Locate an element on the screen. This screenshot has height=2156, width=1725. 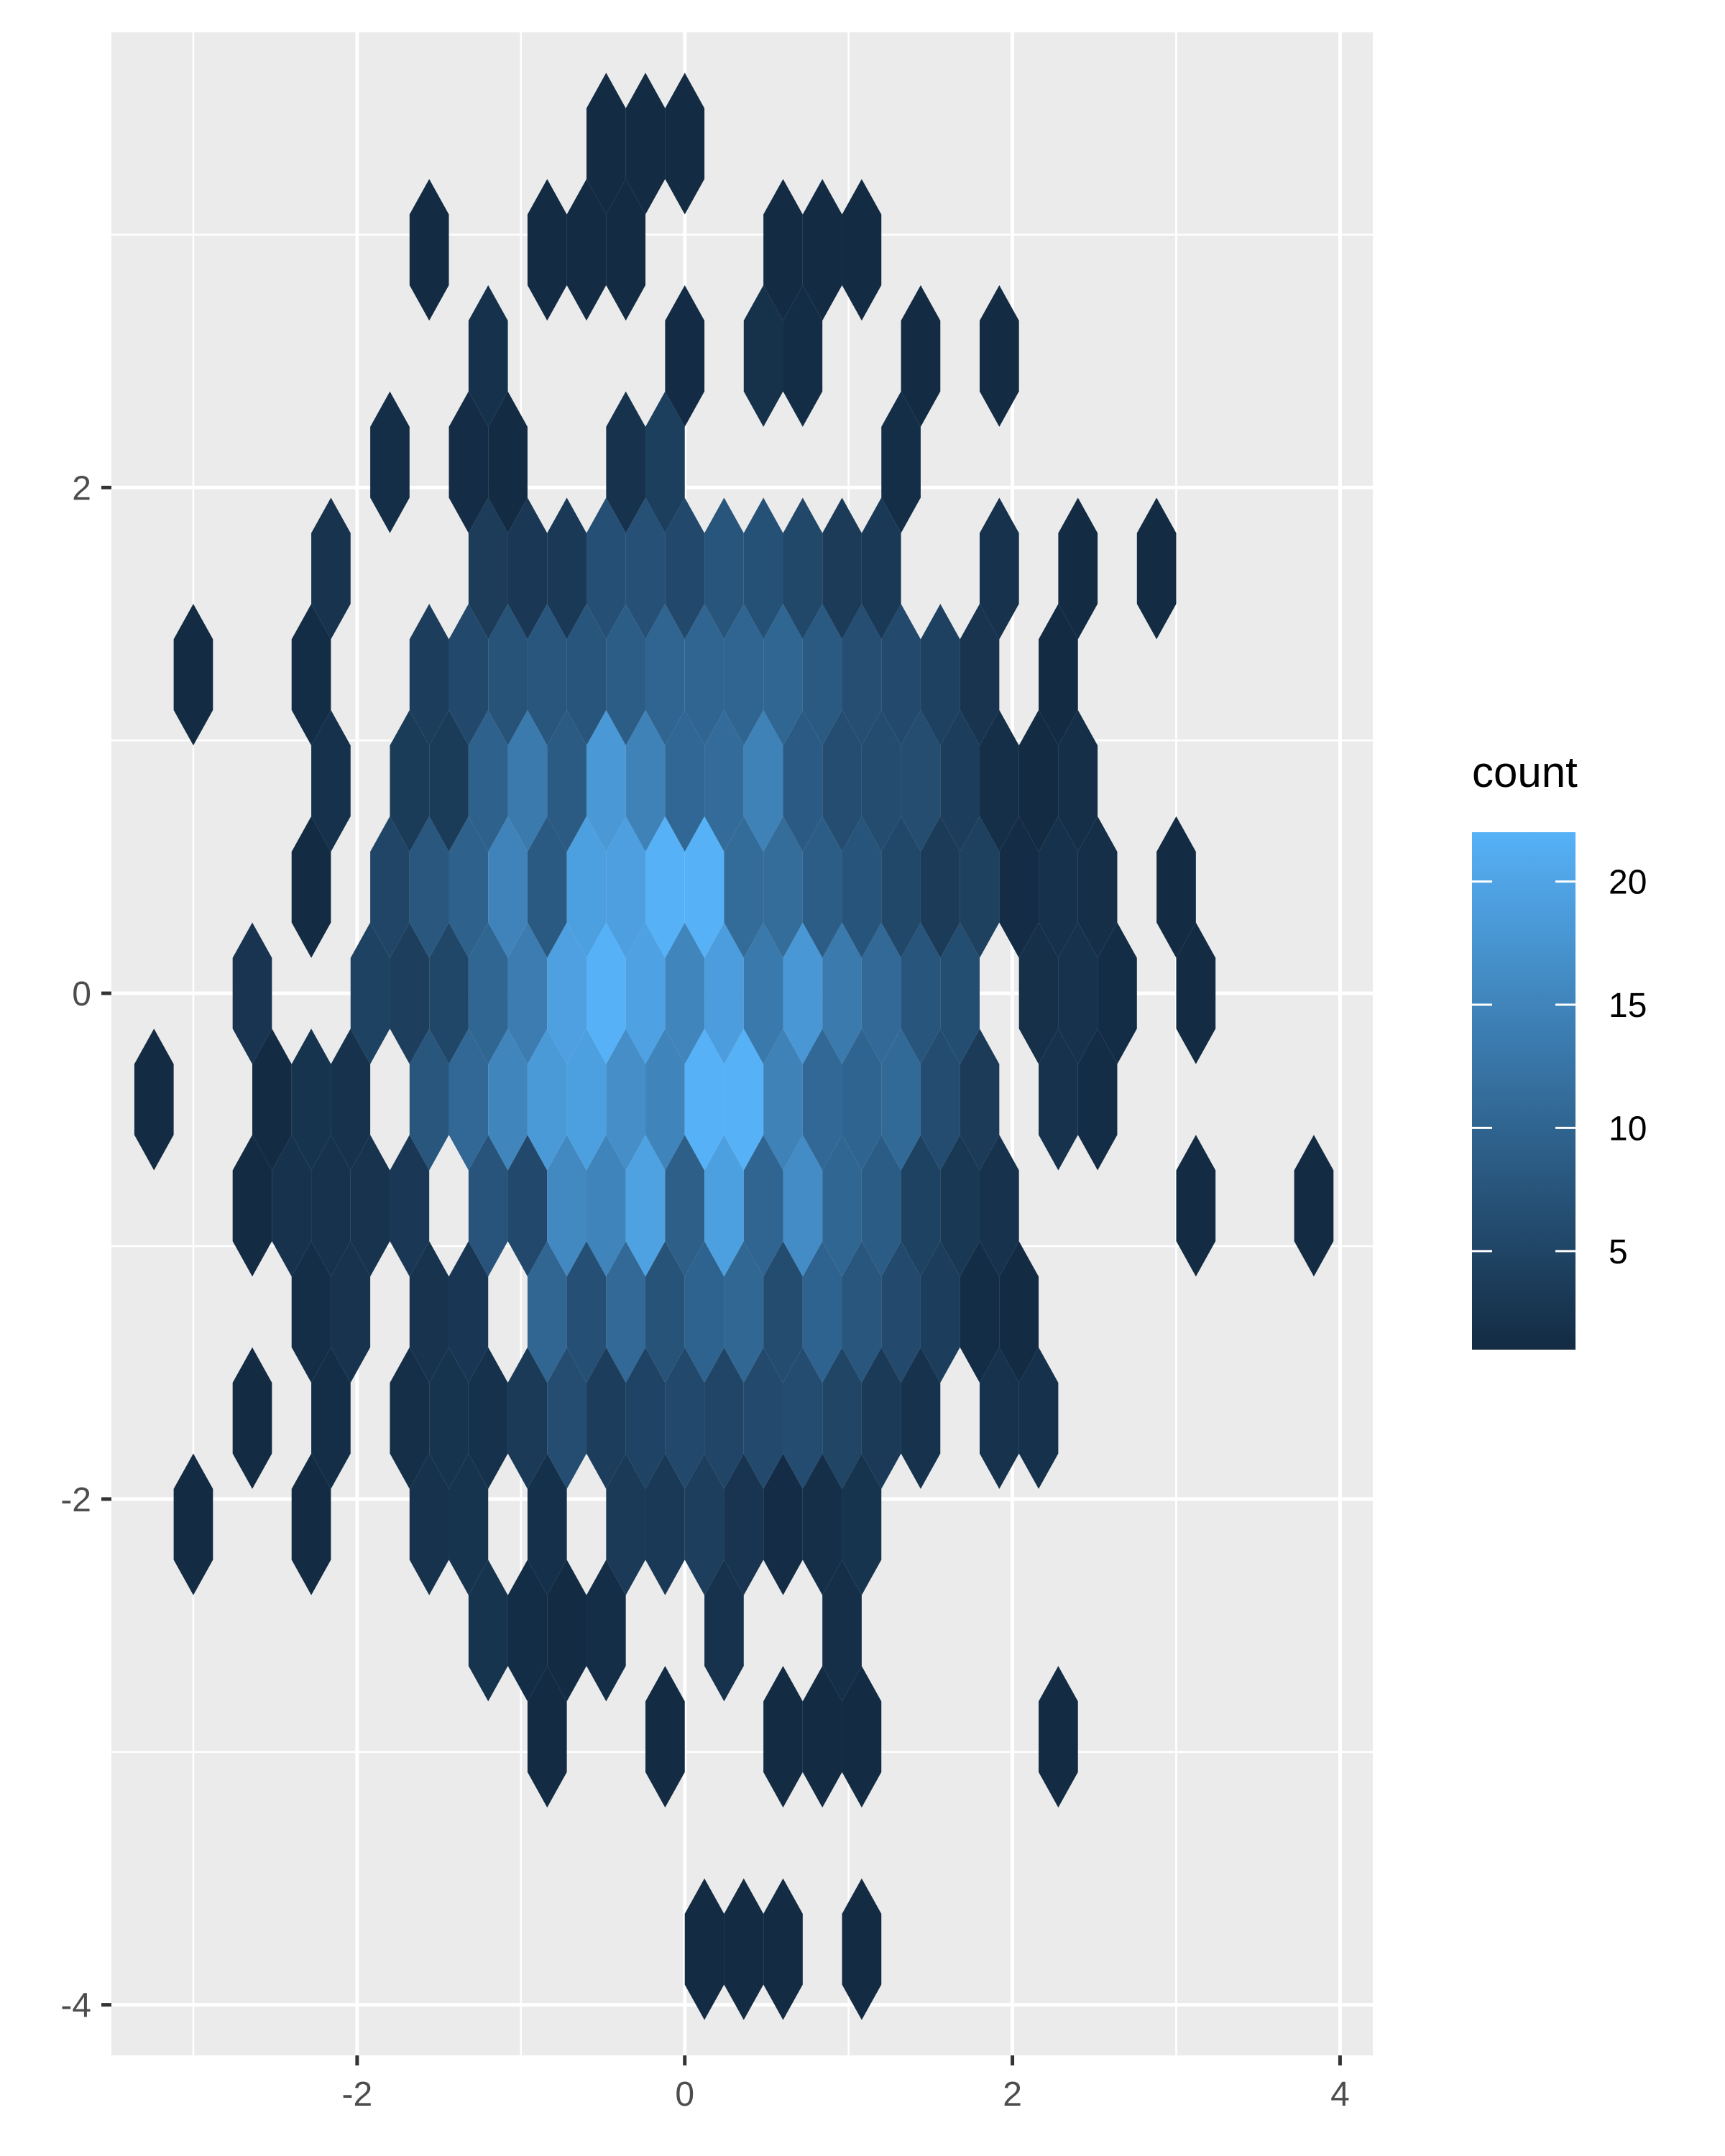
y-tick-label: -4 is located at coordinates (75, 2006).